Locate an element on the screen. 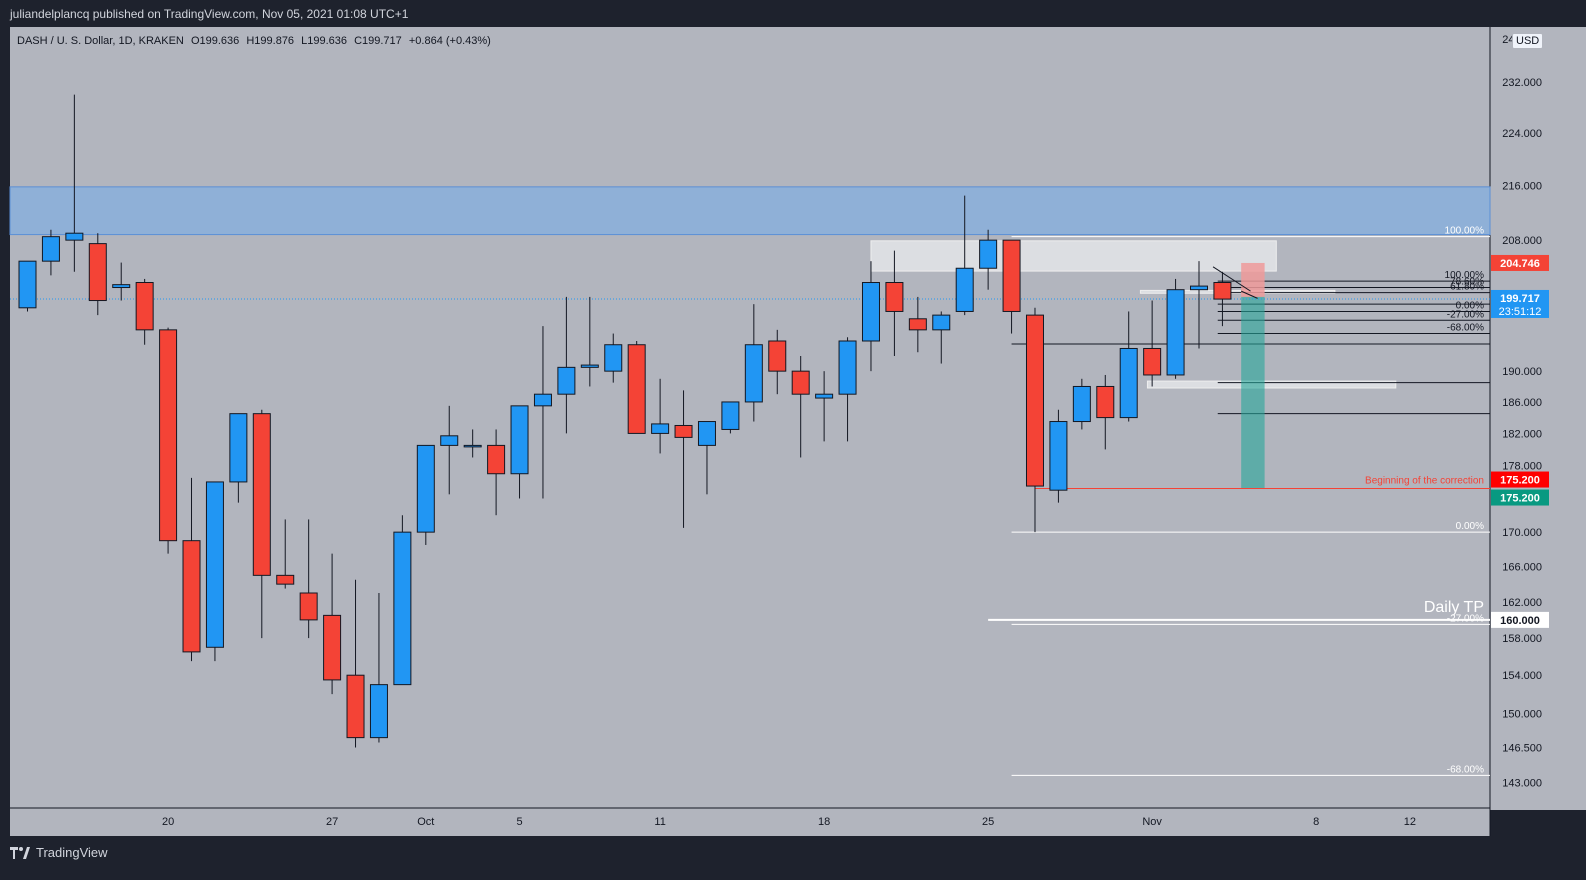 This screenshot has height=880, width=1586. y-tick-label: 162.000 is located at coordinates (1522, 603).